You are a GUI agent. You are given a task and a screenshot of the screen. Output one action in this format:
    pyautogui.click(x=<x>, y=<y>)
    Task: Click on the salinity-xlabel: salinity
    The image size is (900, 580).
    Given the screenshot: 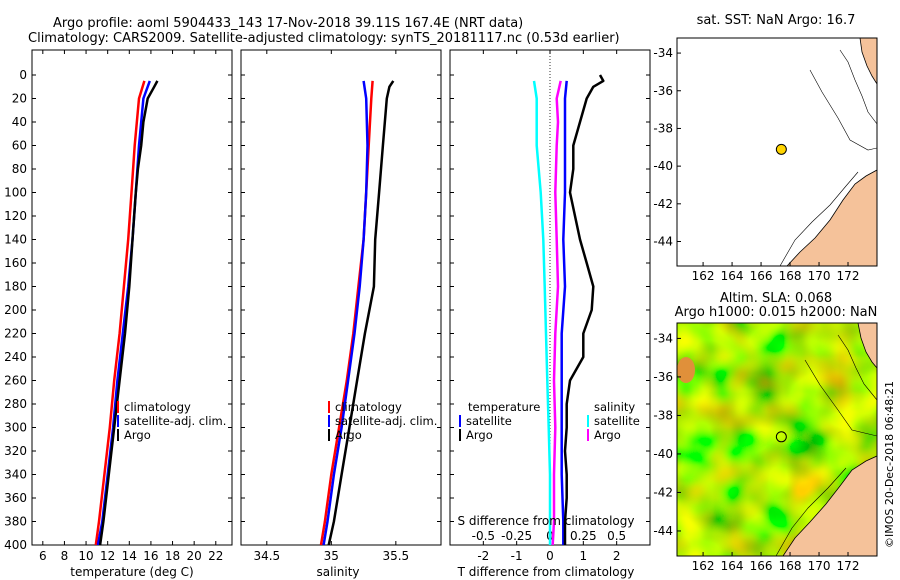 What is the action you would take?
    pyautogui.click(x=337, y=572)
    